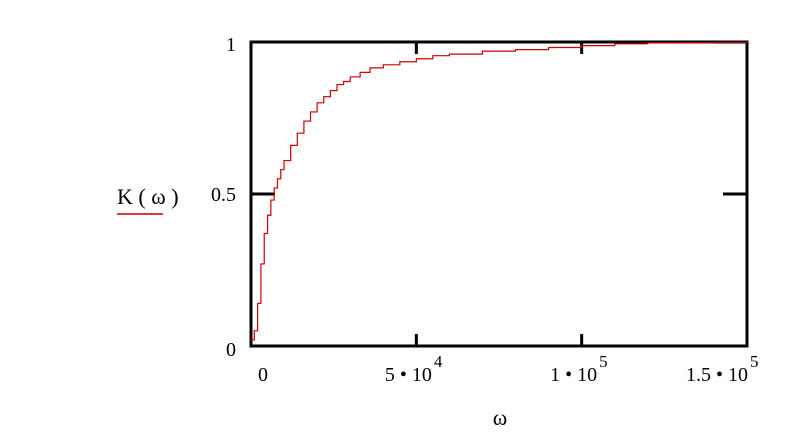  I want to click on y-tick-label-2: 1, so click(231, 45).